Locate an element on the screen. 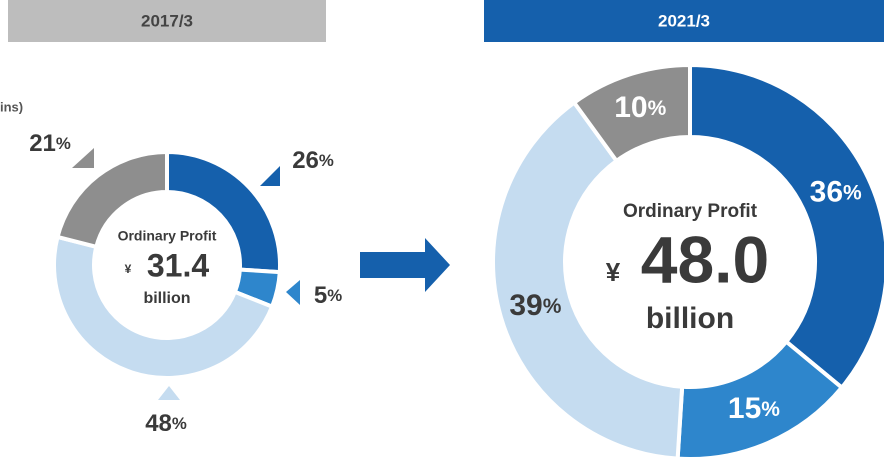 This screenshot has height=468, width=884. total: 48.0 is located at coordinates (705, 259).